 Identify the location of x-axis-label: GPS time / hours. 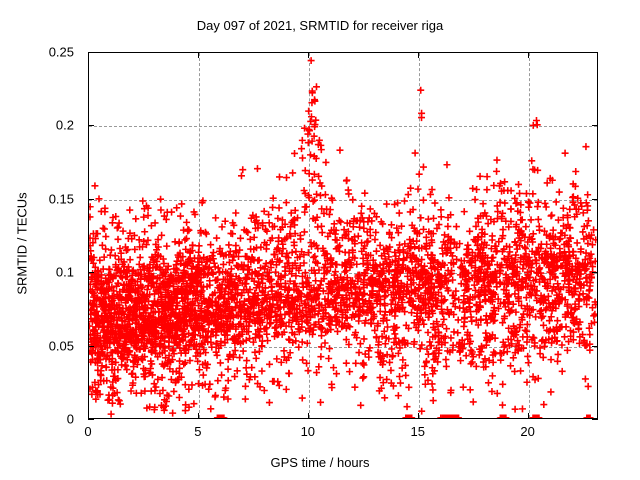
(320, 462).